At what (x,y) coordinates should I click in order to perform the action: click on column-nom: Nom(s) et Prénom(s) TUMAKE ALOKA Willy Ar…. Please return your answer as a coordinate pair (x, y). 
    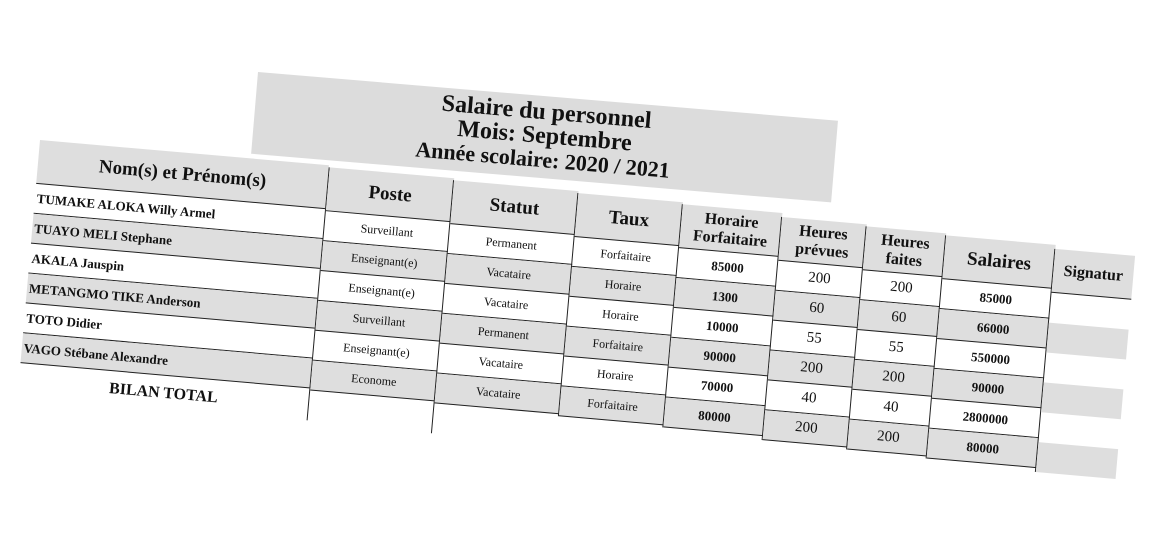
    Looking at the image, I should click on (173, 282).